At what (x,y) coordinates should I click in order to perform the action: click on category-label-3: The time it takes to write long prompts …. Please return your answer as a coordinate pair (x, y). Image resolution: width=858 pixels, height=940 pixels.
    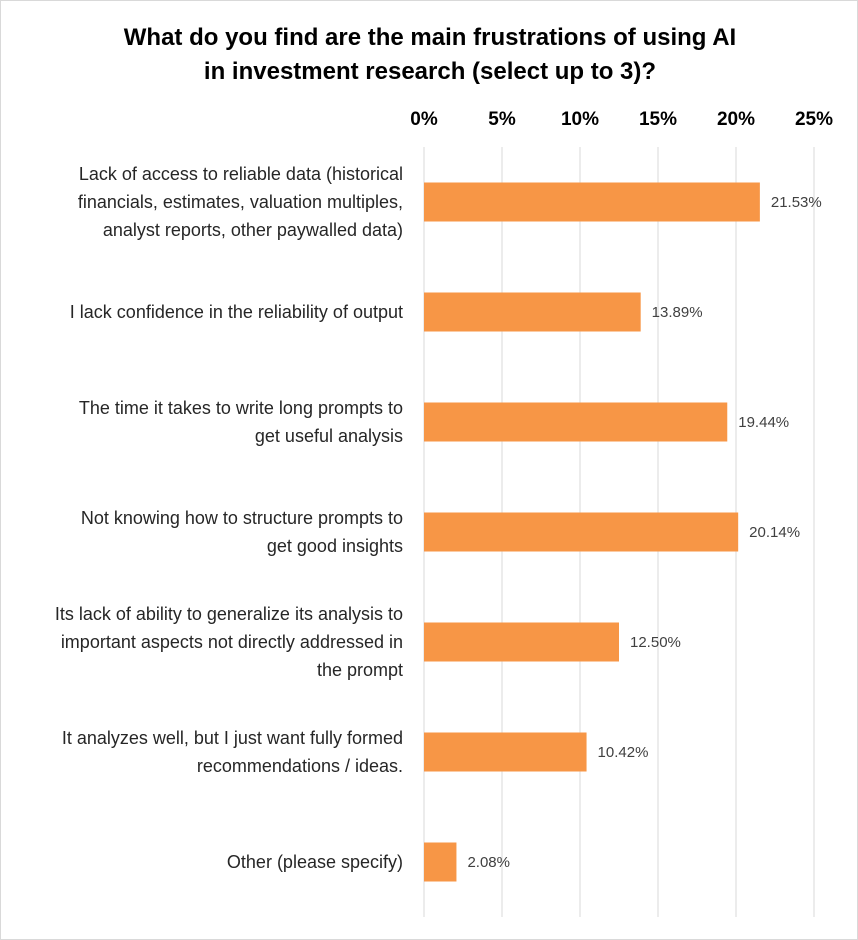
    Looking at the image, I should click on (241, 408).